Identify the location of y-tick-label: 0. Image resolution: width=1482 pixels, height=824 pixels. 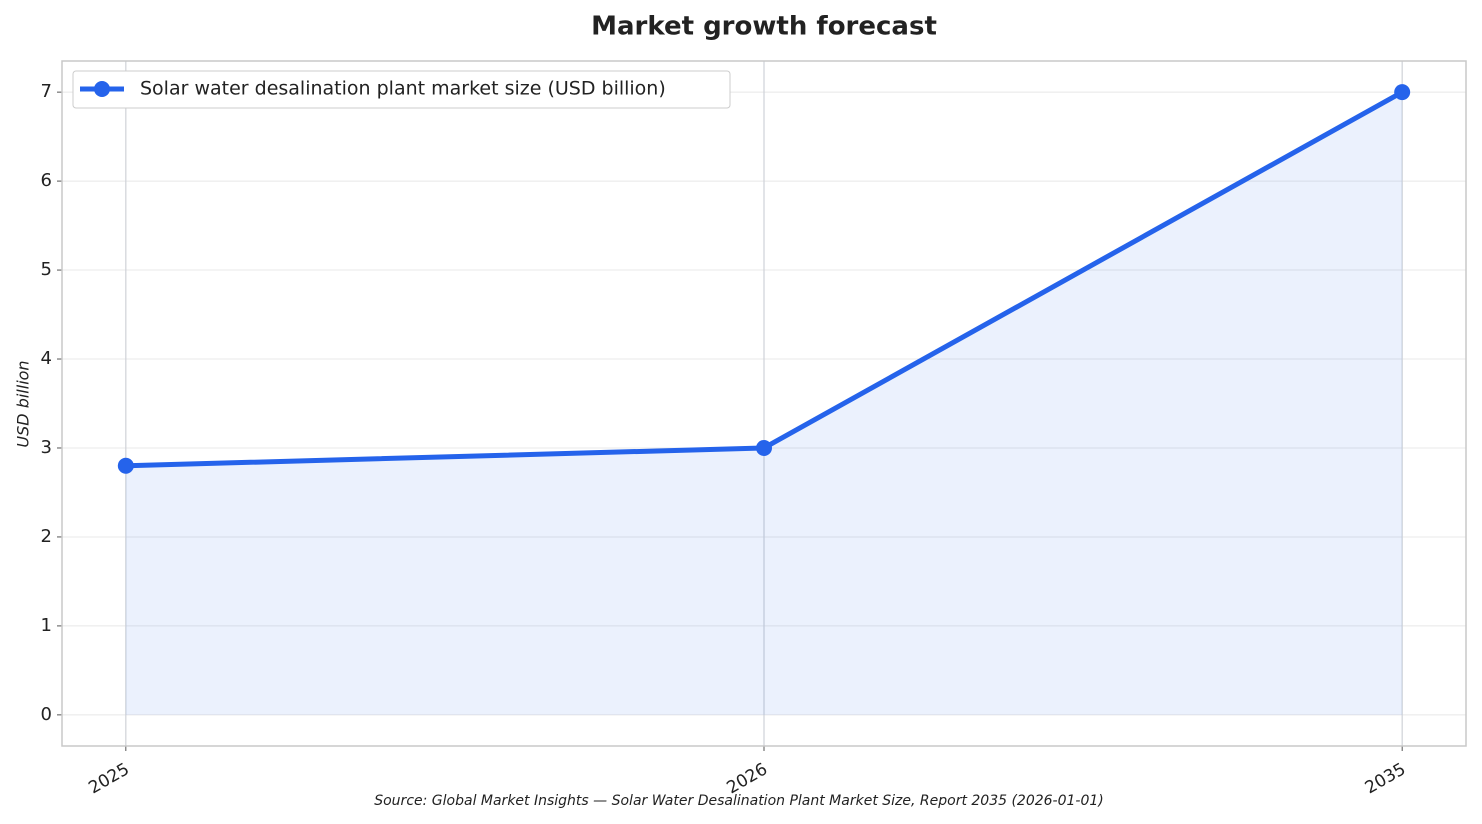
(46, 714).